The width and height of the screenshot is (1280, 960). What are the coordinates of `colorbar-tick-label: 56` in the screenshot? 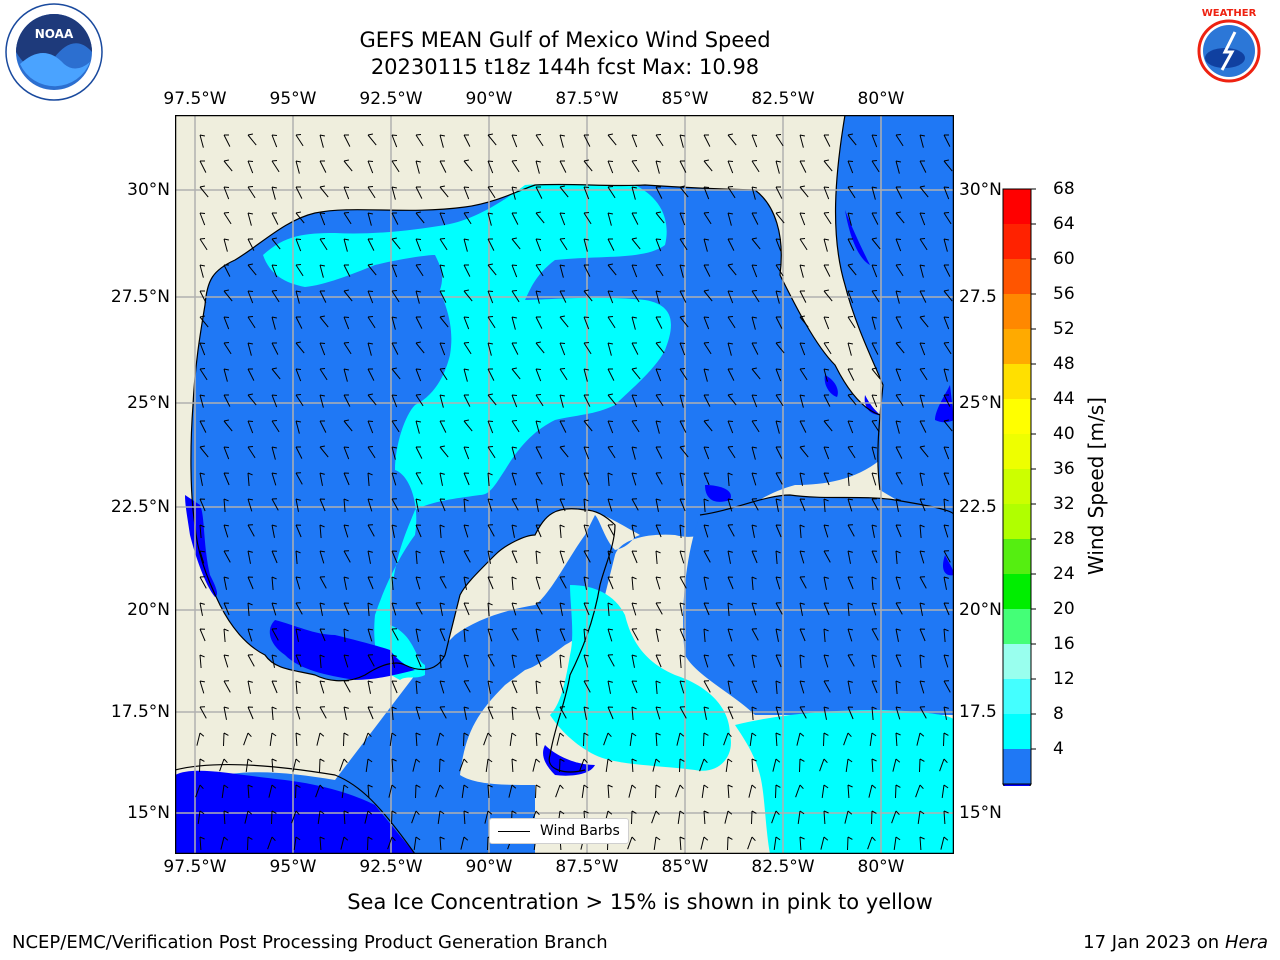 It's located at (1064, 294).